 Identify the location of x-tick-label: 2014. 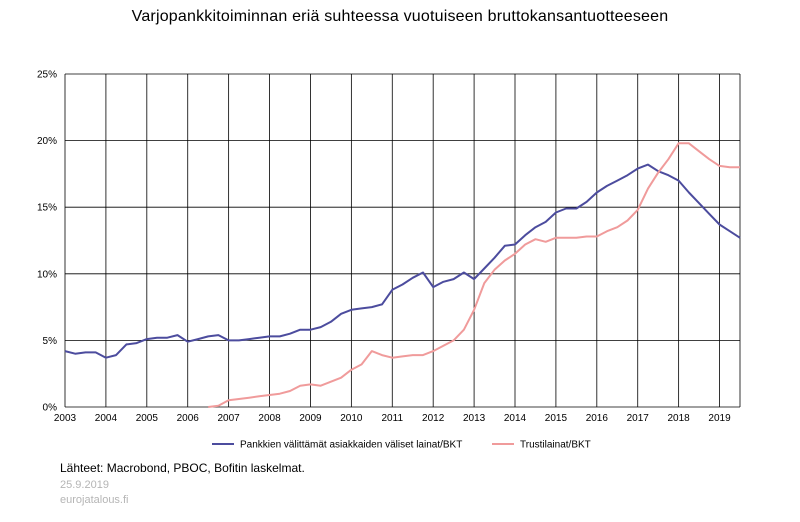
(515, 418).